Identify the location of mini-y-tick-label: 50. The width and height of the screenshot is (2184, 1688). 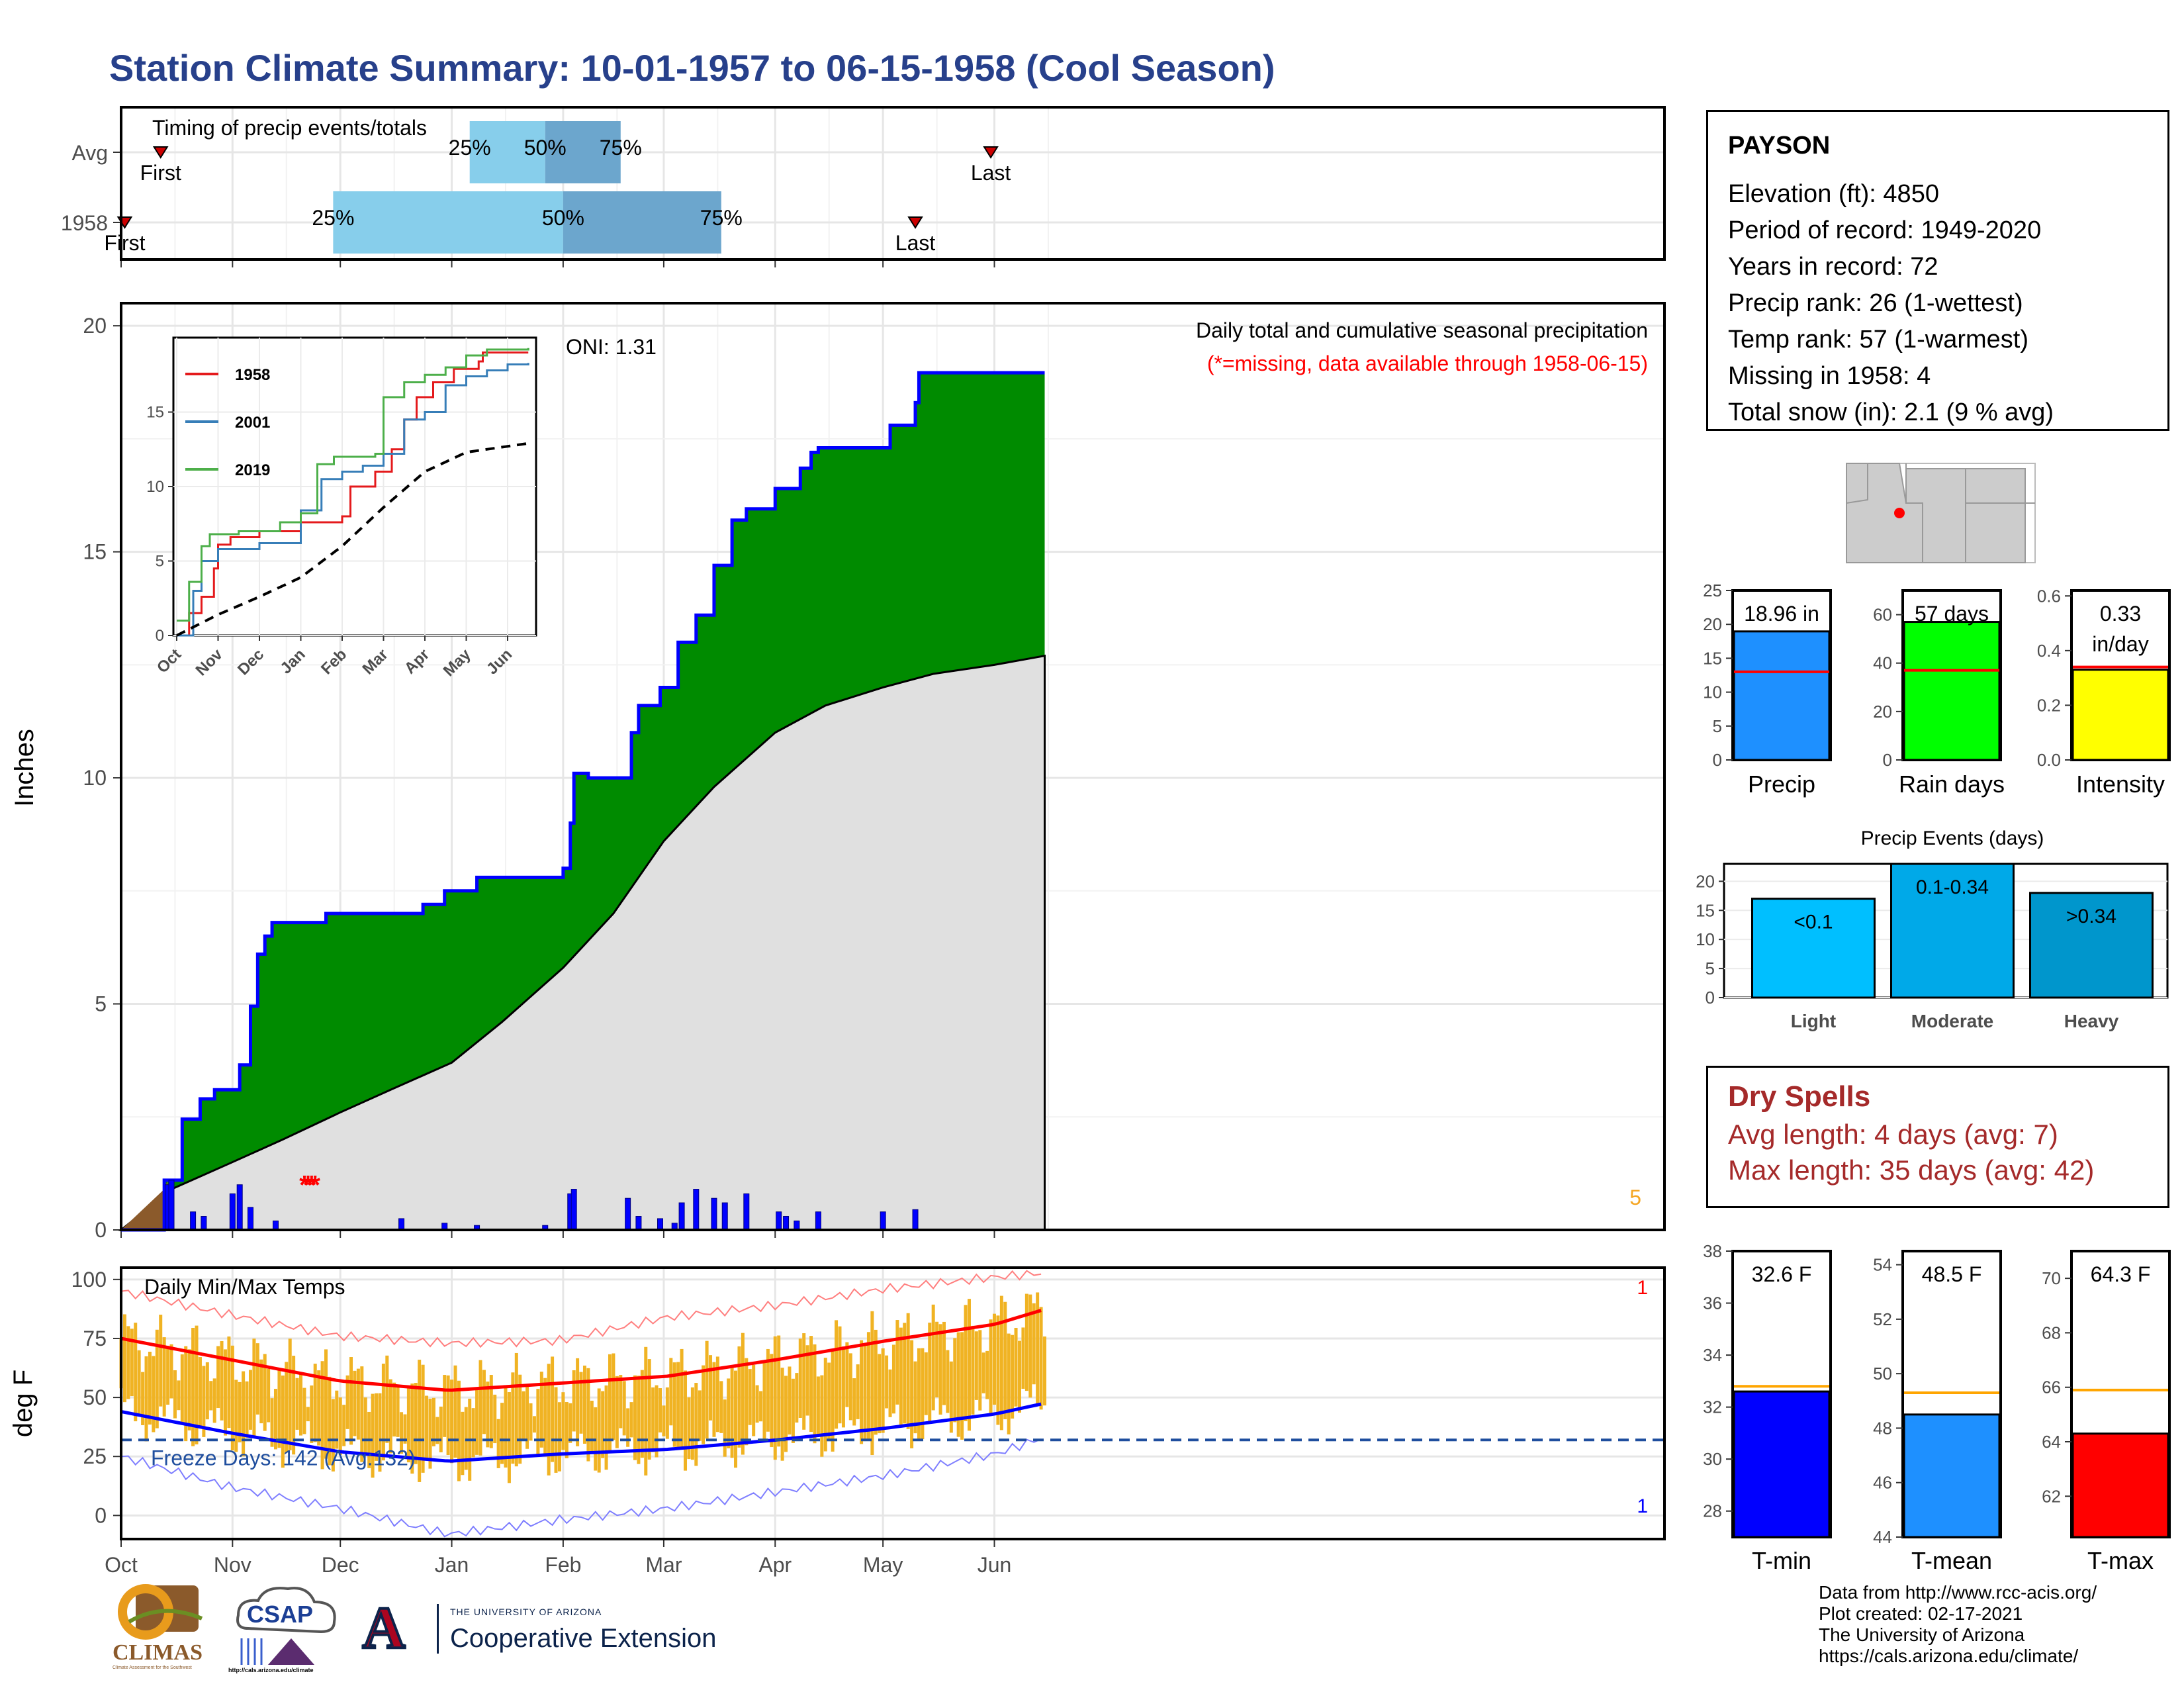
(1883, 1373).